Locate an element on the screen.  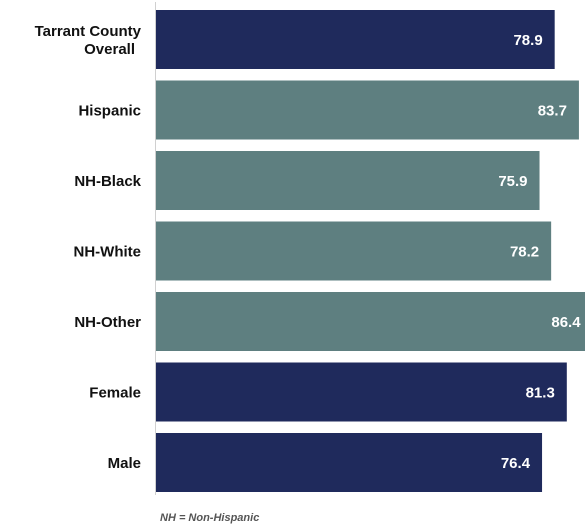
bar-value-label: 83.7 is located at coordinates (552, 111).